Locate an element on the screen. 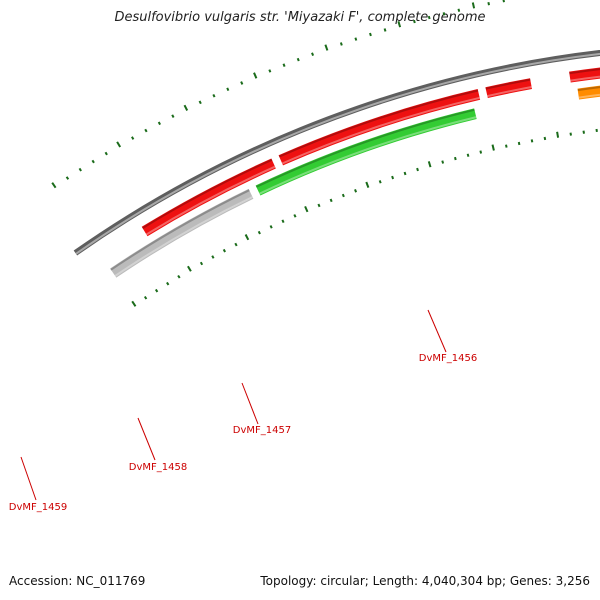  forward-gene-DvMF-1458-shade is located at coordinates (378, 123).